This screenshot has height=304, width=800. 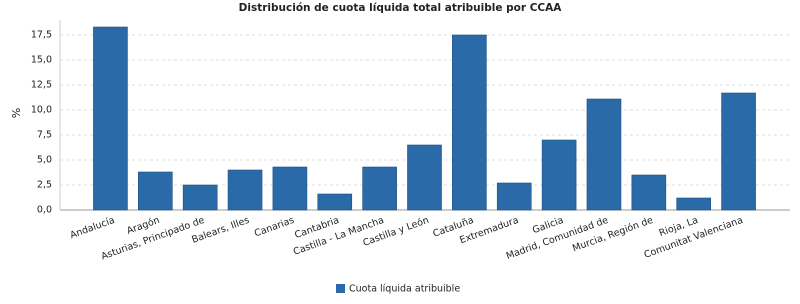 What do you see at coordinates (41, 60) in the screenshot?
I see `y-tick-label: 15,0` at bounding box center [41, 60].